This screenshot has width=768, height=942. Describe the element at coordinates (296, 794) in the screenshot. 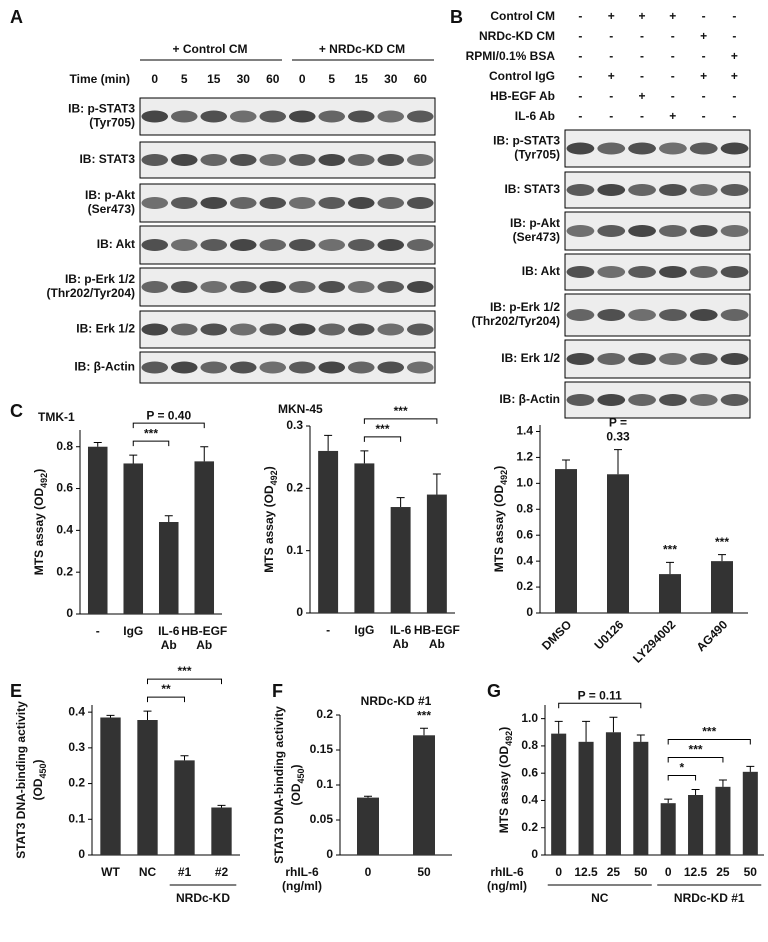

I see `label-part: (OD` at that location.